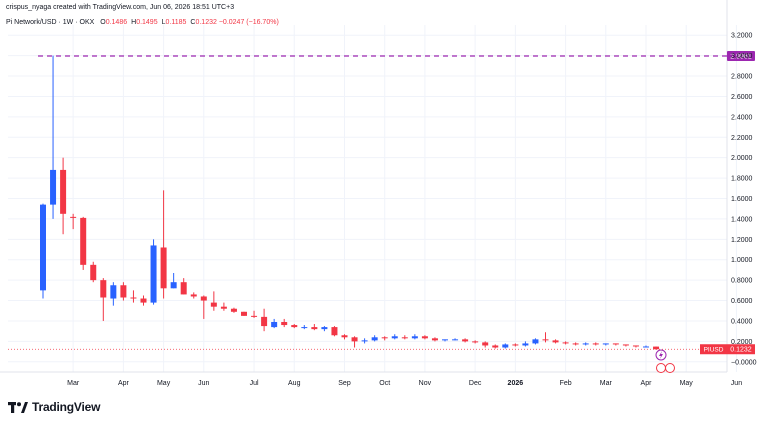  Describe the element at coordinates (384, 383) in the screenshot. I see `x-tick-label: Oct` at that location.